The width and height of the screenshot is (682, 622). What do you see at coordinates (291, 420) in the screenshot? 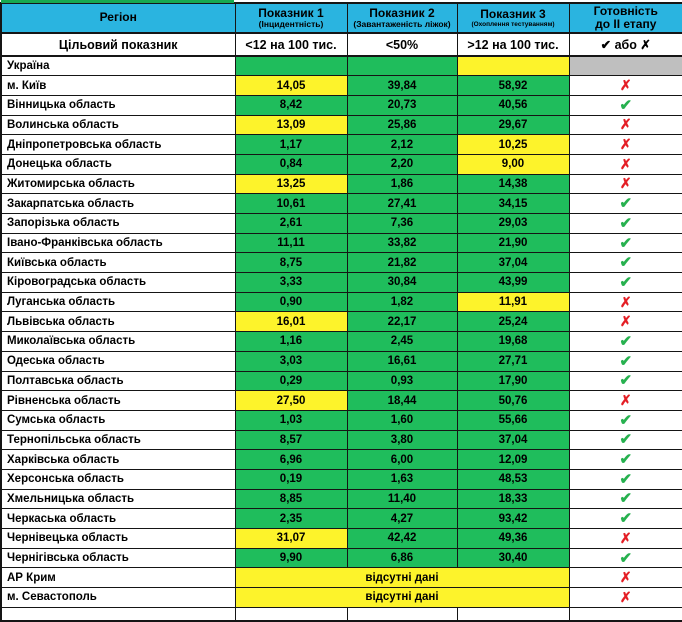
I see `indicator1-value-cell: 1,03` at bounding box center [291, 420].